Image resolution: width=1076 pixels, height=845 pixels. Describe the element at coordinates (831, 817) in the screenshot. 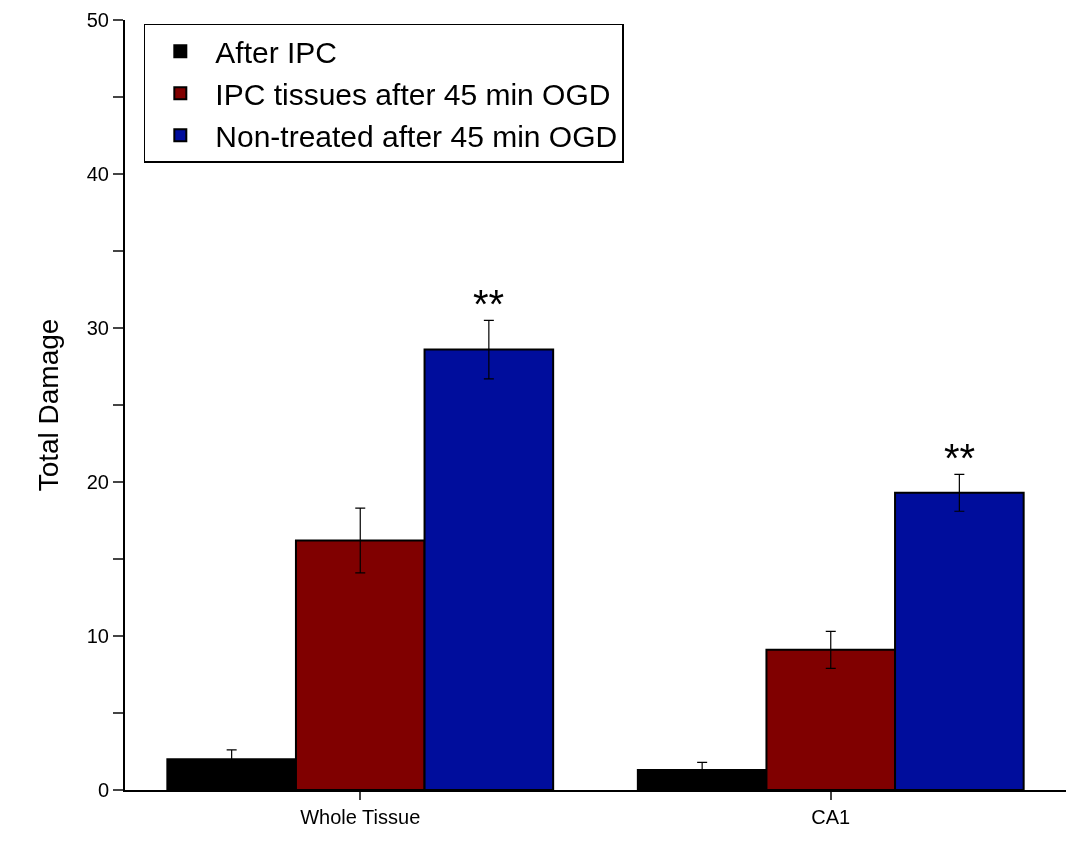

I see `x-tick-label: CA1` at that location.